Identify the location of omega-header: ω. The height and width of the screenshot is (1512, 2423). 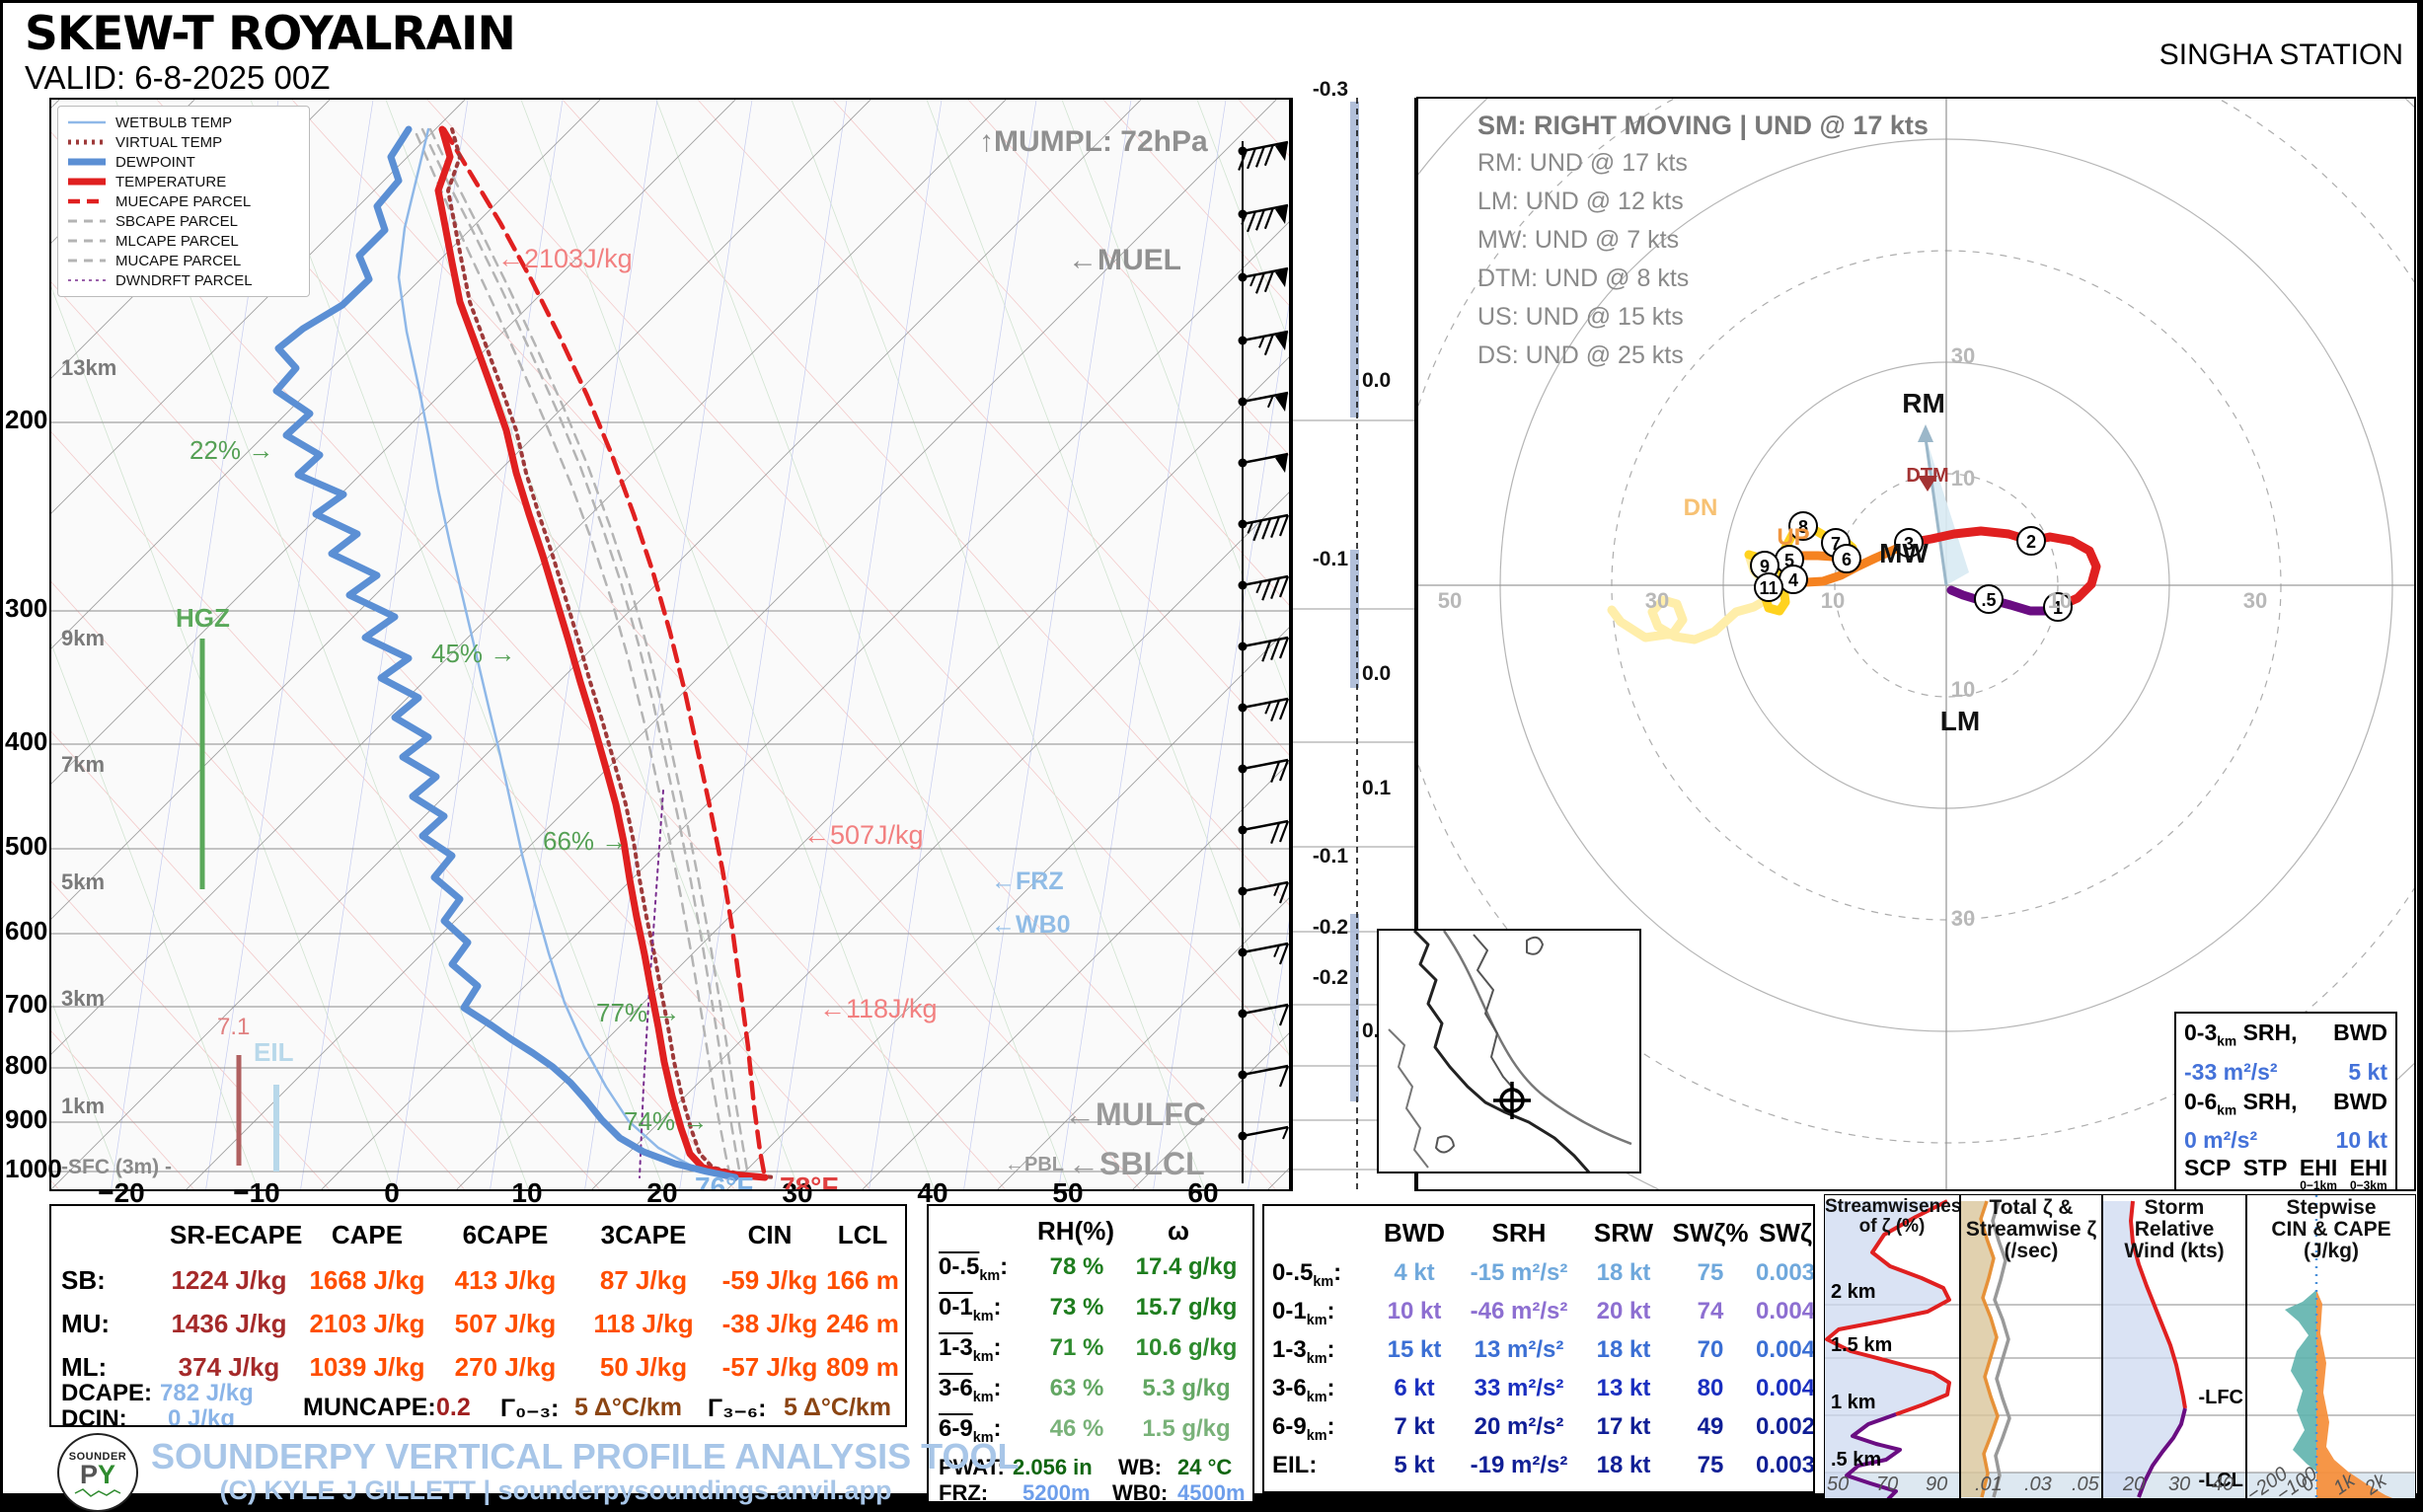
(1178, 1231).